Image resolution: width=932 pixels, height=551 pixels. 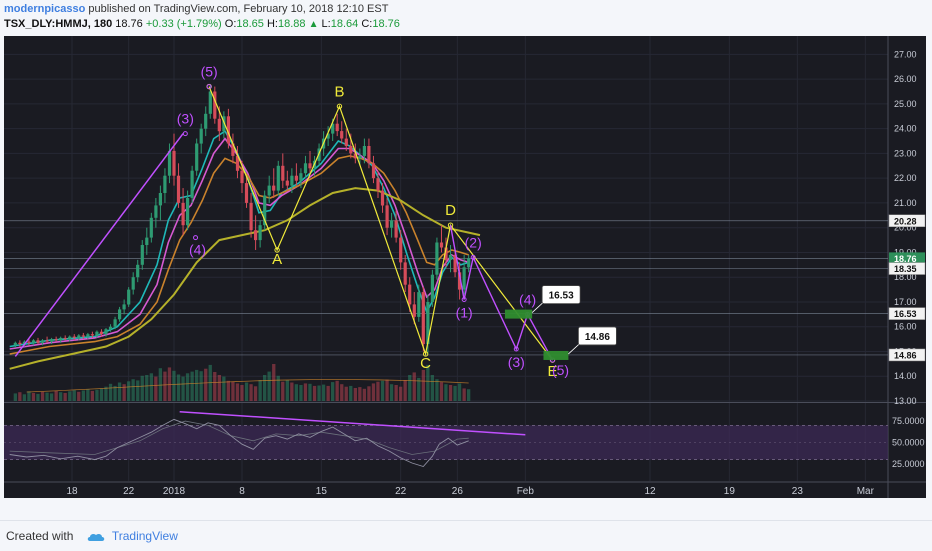 I want to click on rsi-tick-label: 75.0000, so click(x=908, y=421).